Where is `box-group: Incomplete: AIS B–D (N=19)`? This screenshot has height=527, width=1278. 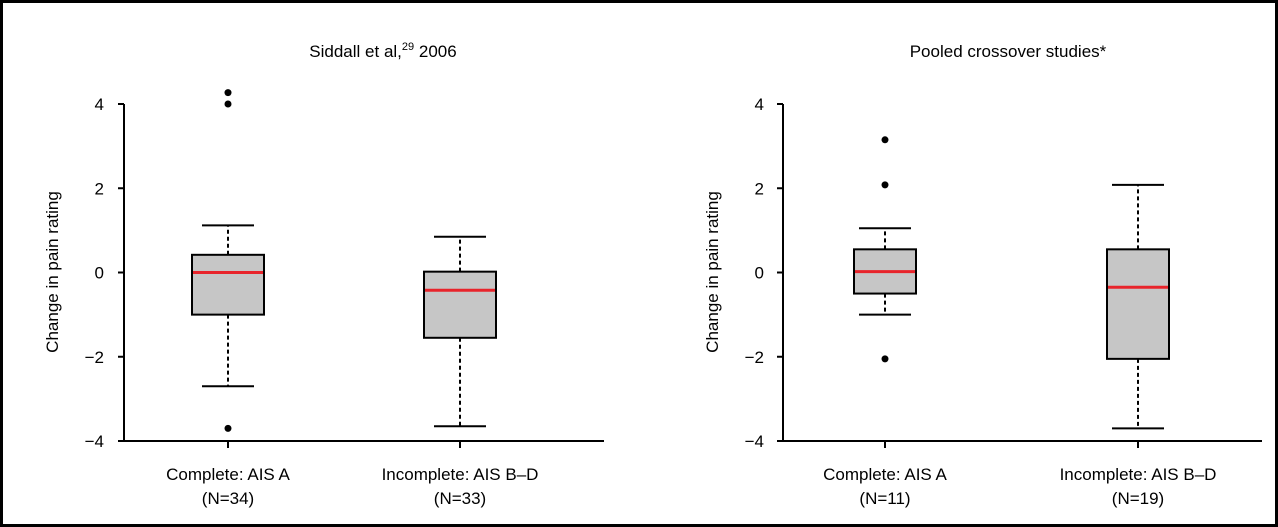
box-group: Incomplete: AIS B–D (N=19) is located at coordinates (1138, 345).